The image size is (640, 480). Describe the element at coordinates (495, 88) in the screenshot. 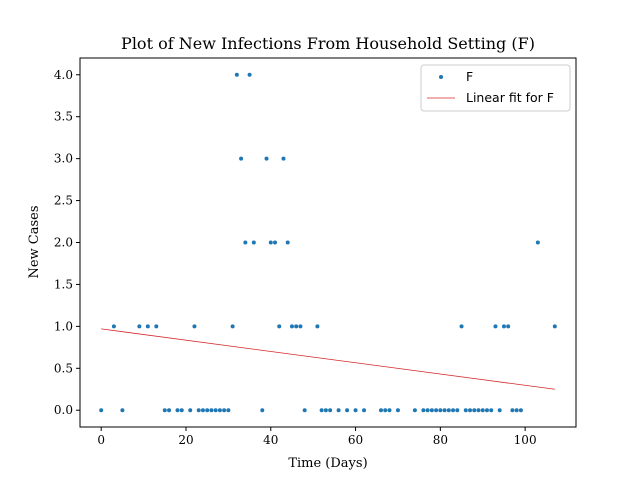

I see `legend: F Linear fit for F` at that location.